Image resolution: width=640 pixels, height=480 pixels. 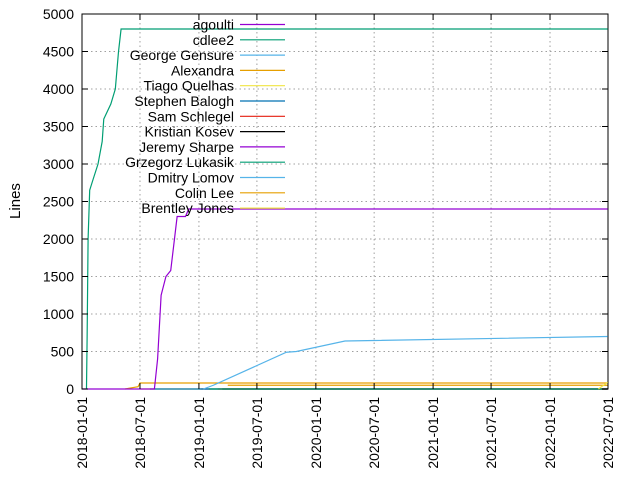 What do you see at coordinates (433, 433) in the screenshot?
I see `x-tick-label: 2021-01-01` at bounding box center [433, 433].